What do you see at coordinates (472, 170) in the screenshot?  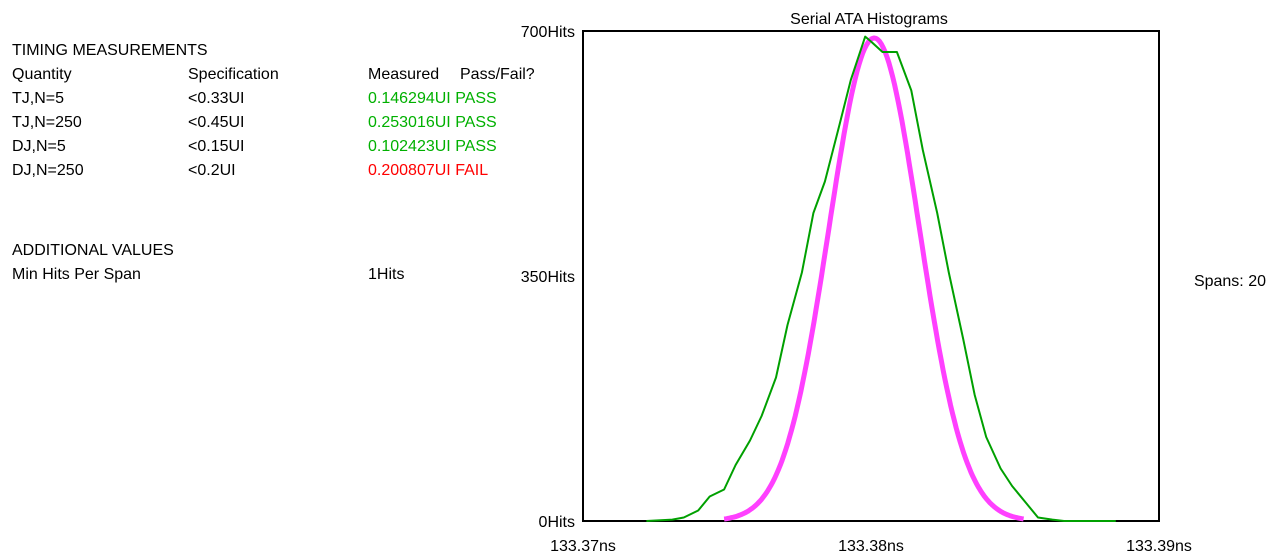 I see `fail-badge: FAIL` at bounding box center [472, 170].